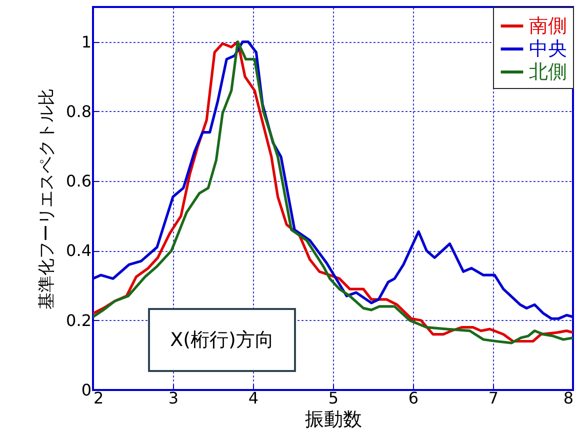  What do you see at coordinates (79, 320) in the screenshot?
I see `y-tick-label: 0.2` at bounding box center [79, 320].